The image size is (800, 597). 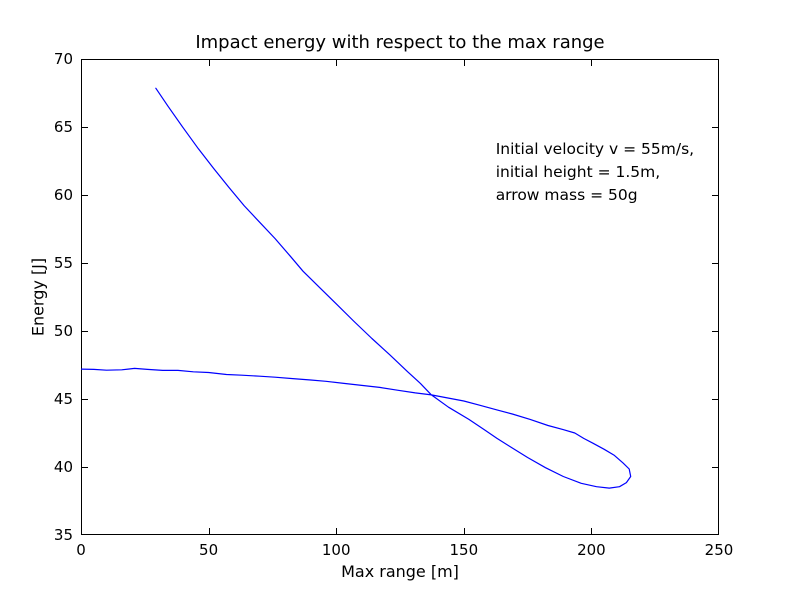 I want to click on x-tick-label: 200, so click(x=591, y=550).